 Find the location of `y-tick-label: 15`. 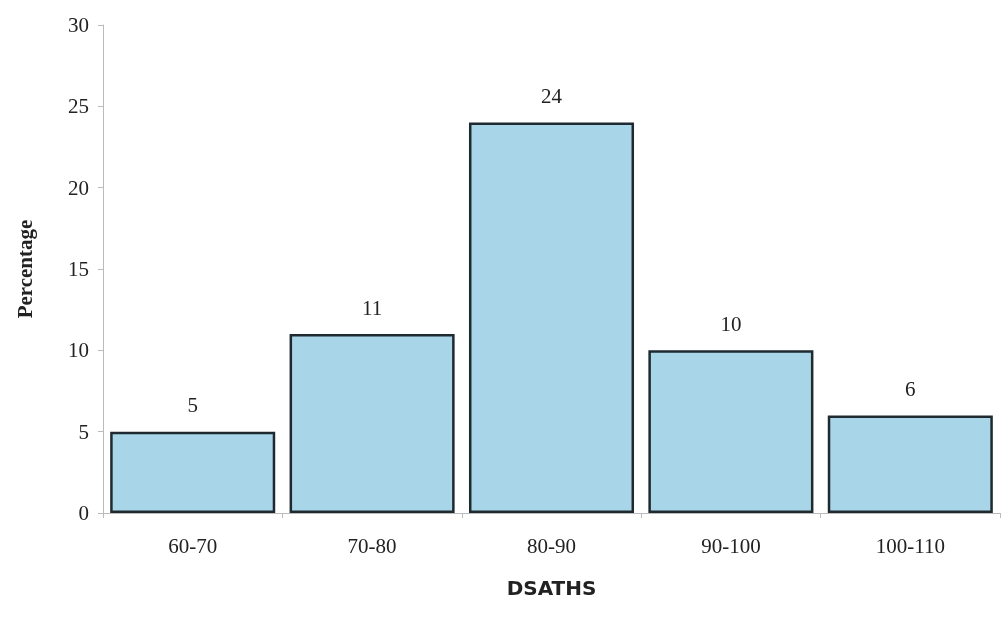

y-tick-label: 15 is located at coordinates (78, 269).